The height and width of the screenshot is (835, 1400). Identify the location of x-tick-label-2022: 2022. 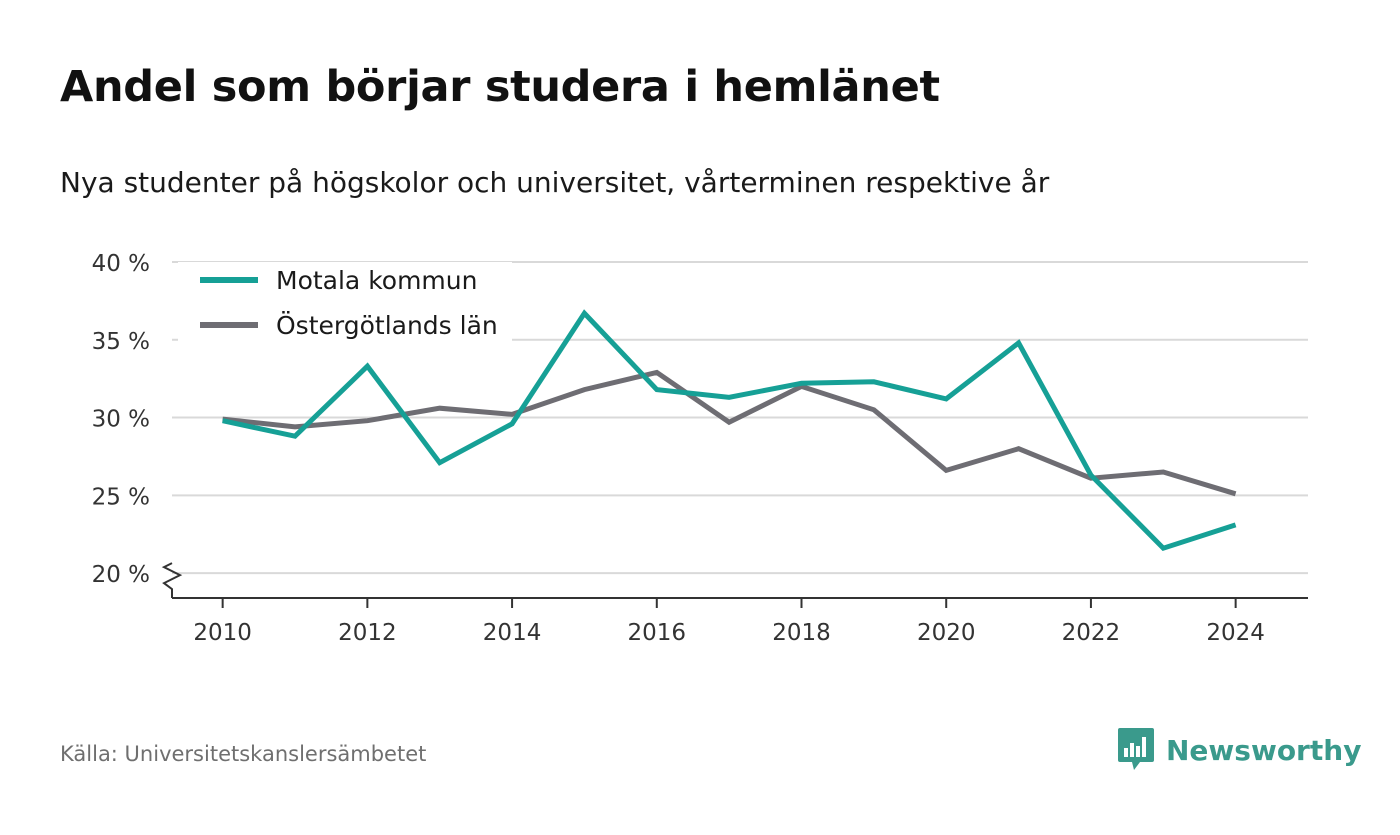
(1091, 633).